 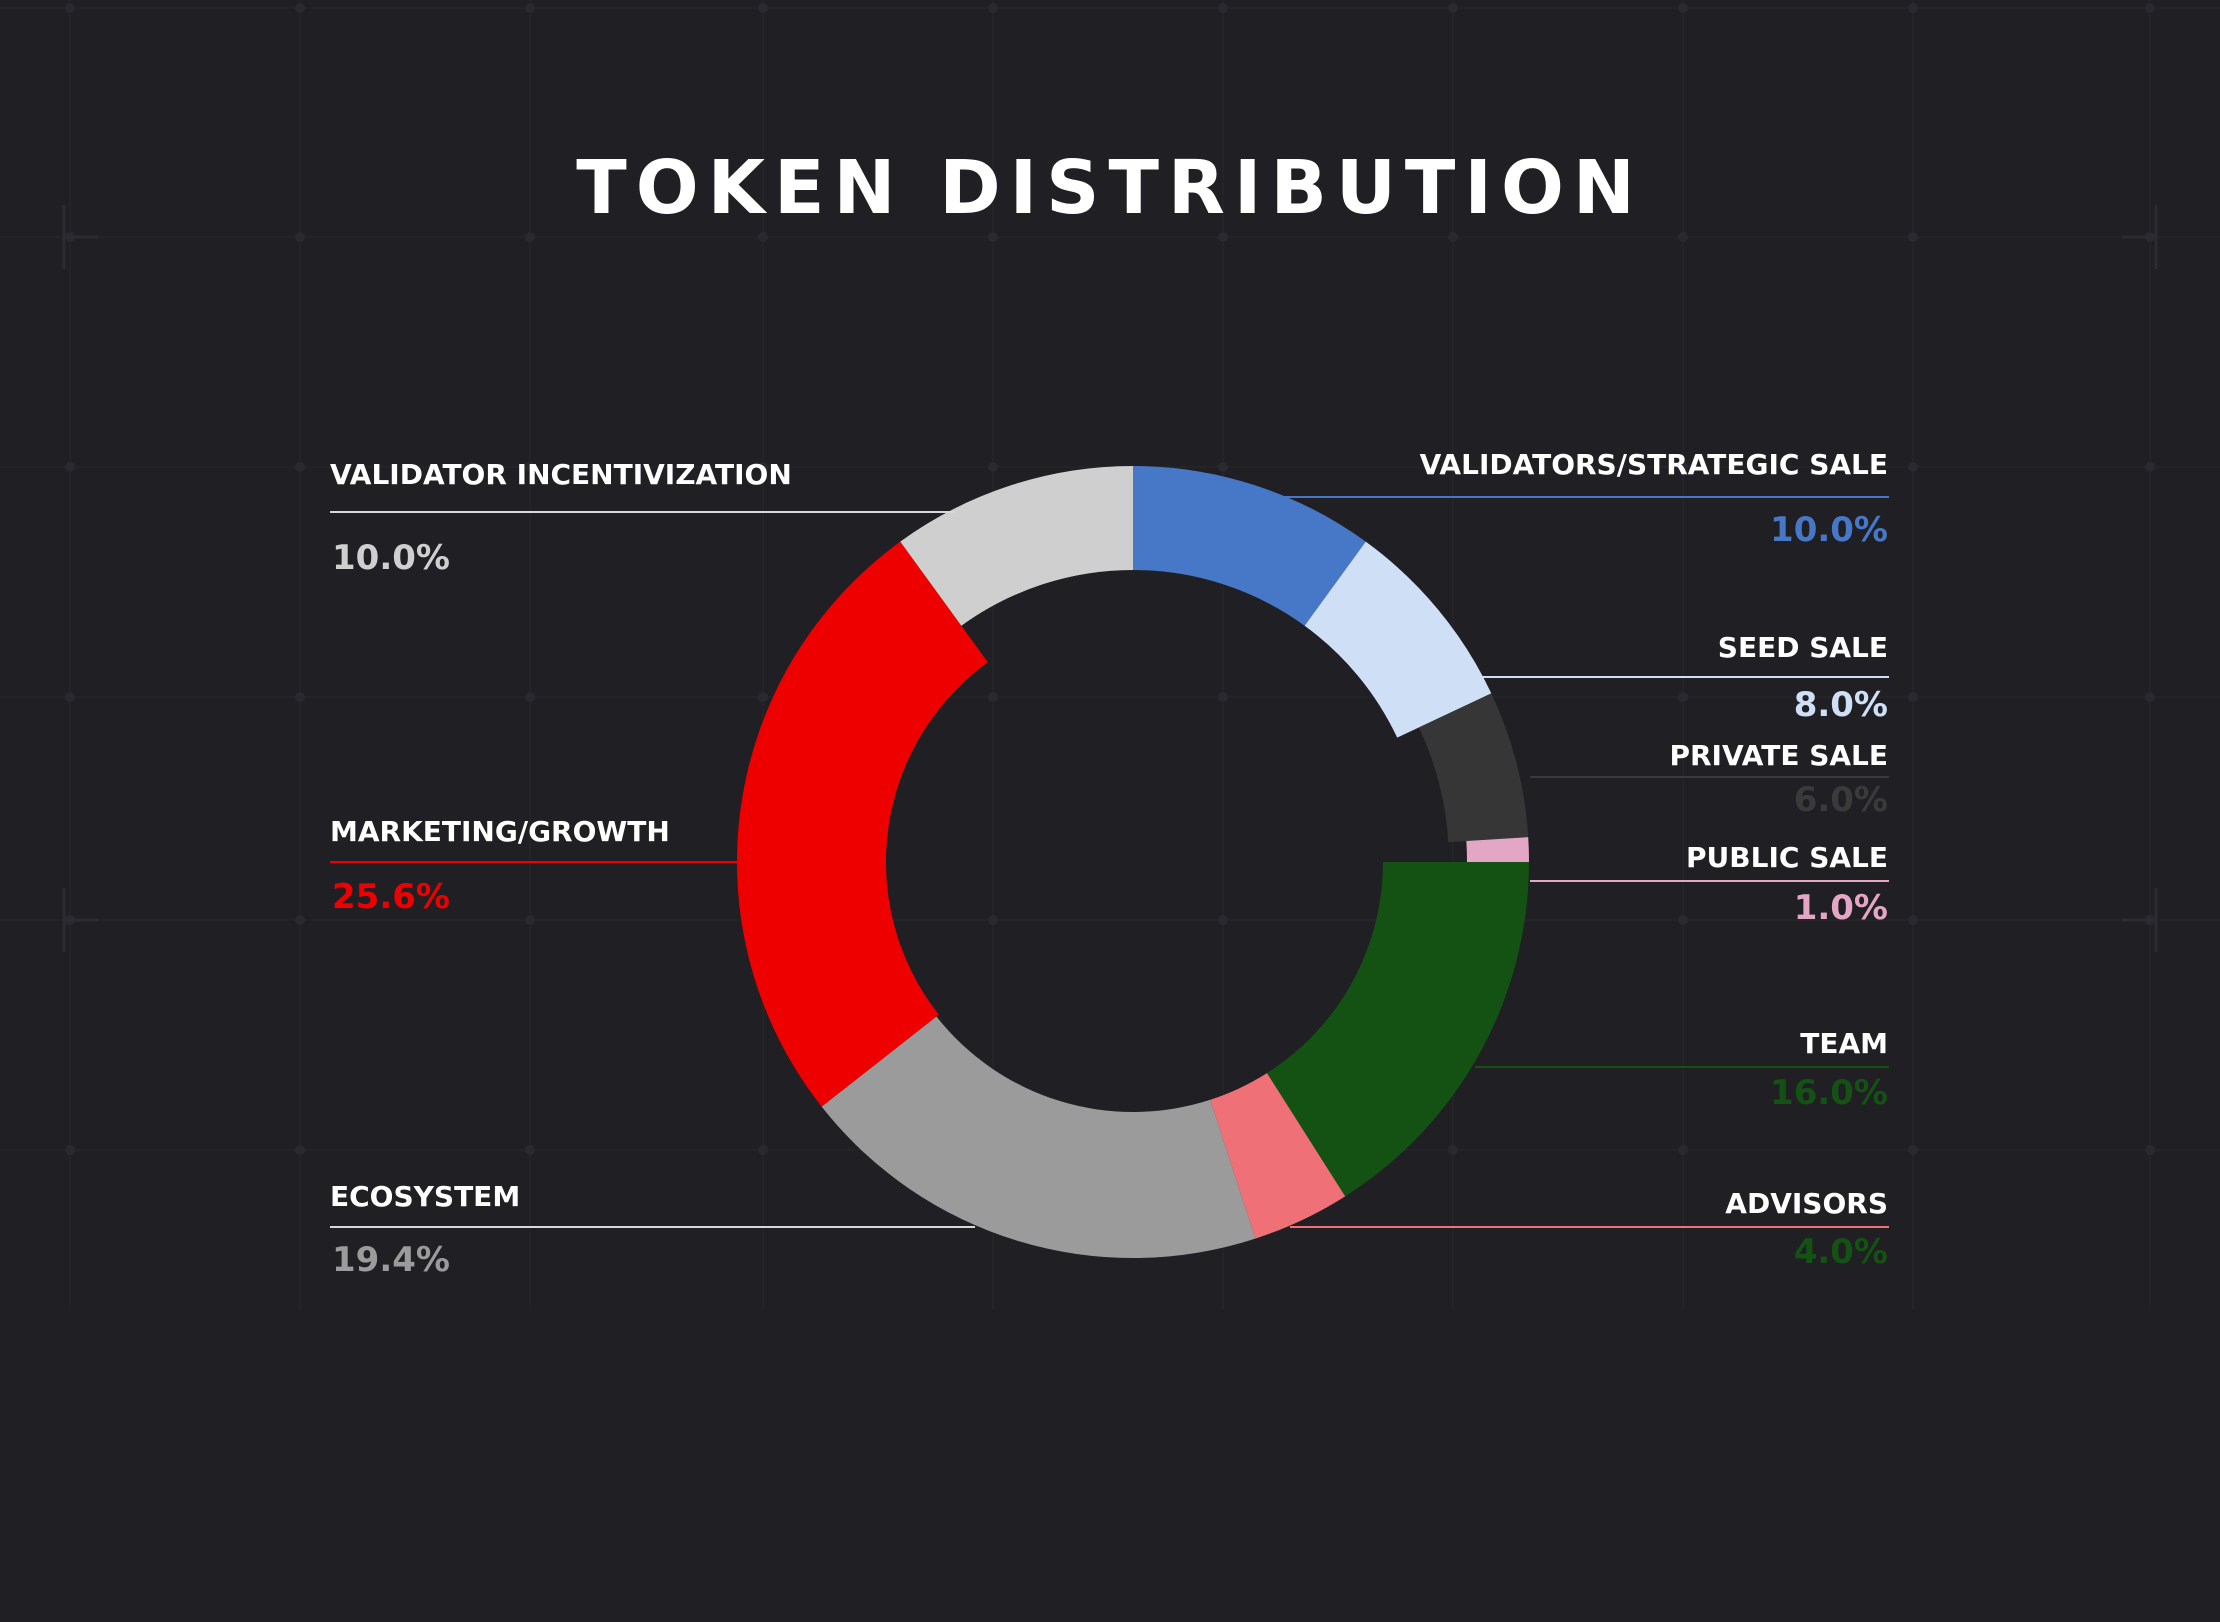 What do you see at coordinates (1778, 755) in the screenshot?
I see `slice-label-private-sale: PRIVATE SALE` at bounding box center [1778, 755].